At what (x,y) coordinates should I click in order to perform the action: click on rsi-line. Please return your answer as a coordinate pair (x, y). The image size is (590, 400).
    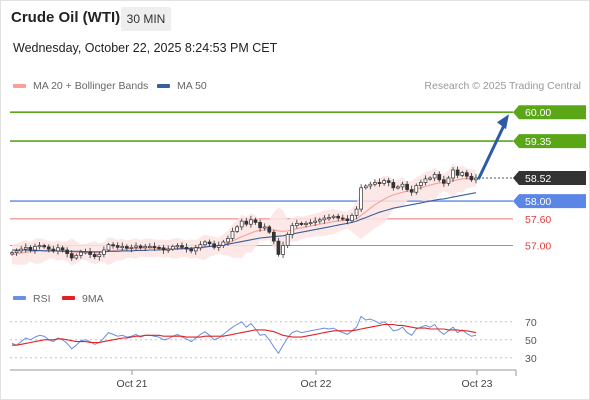
    Looking at the image, I should click on (244, 335).